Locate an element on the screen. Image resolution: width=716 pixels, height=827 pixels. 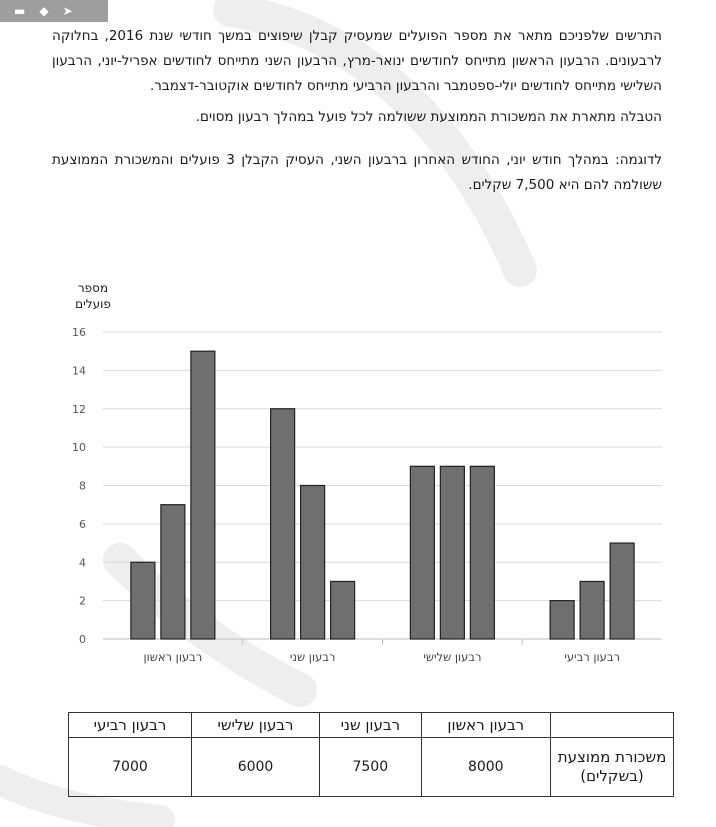
y-axis-label-line2: פועלים is located at coordinates (93, 304).